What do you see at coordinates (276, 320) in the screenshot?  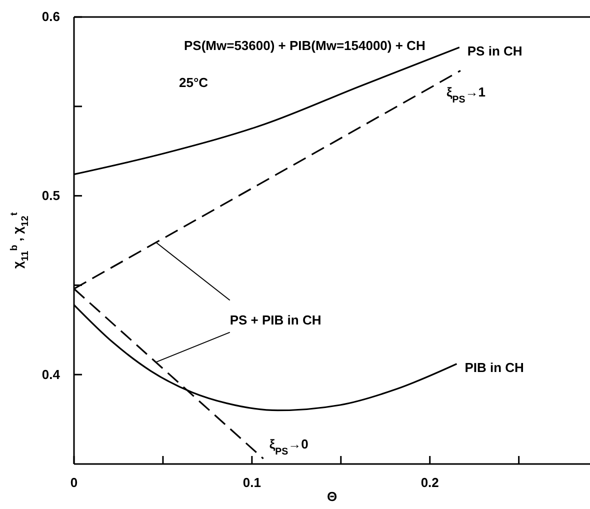 I see `annotation: PS + PIB in CH` at bounding box center [276, 320].